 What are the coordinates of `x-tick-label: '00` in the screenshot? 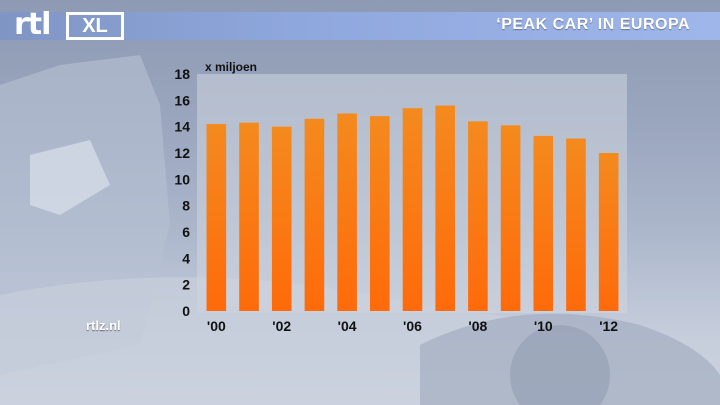 It's located at (216, 326).